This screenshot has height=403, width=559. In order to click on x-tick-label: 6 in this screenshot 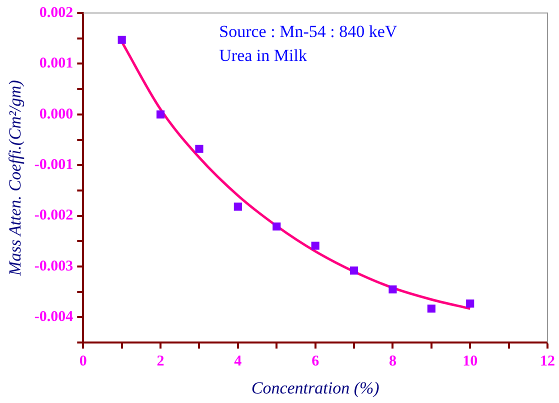, I will do `click(316, 361)`.